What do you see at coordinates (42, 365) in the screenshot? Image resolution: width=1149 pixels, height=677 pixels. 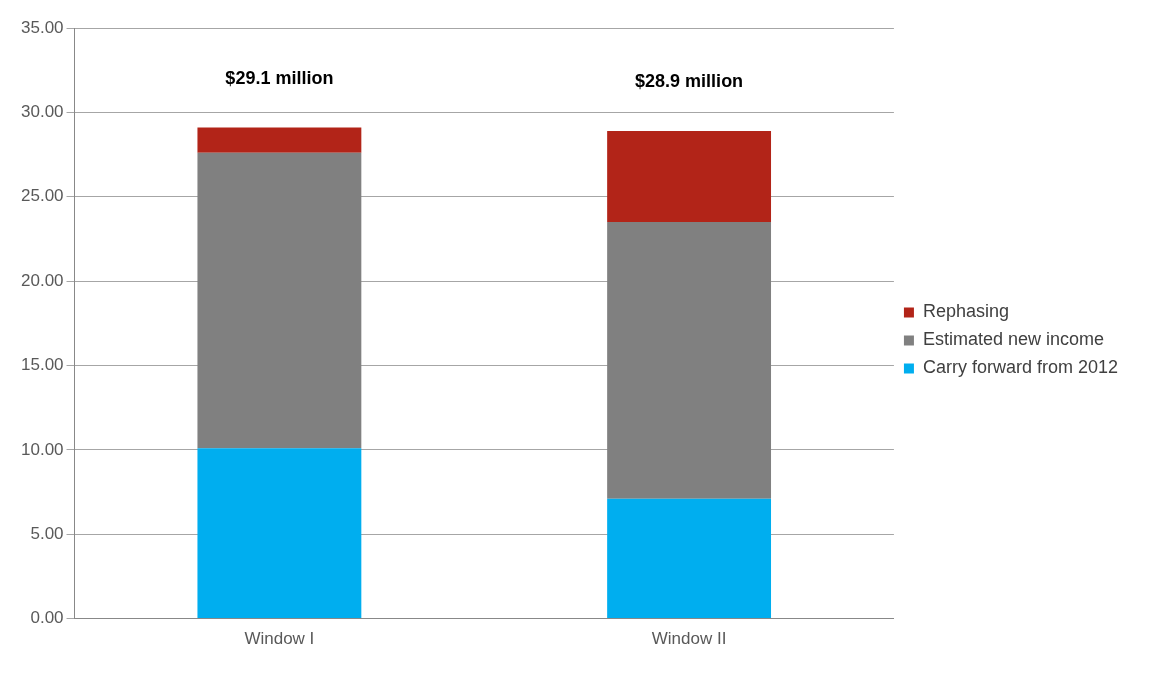 I see `y-tick-label: 15.00` at bounding box center [42, 365].